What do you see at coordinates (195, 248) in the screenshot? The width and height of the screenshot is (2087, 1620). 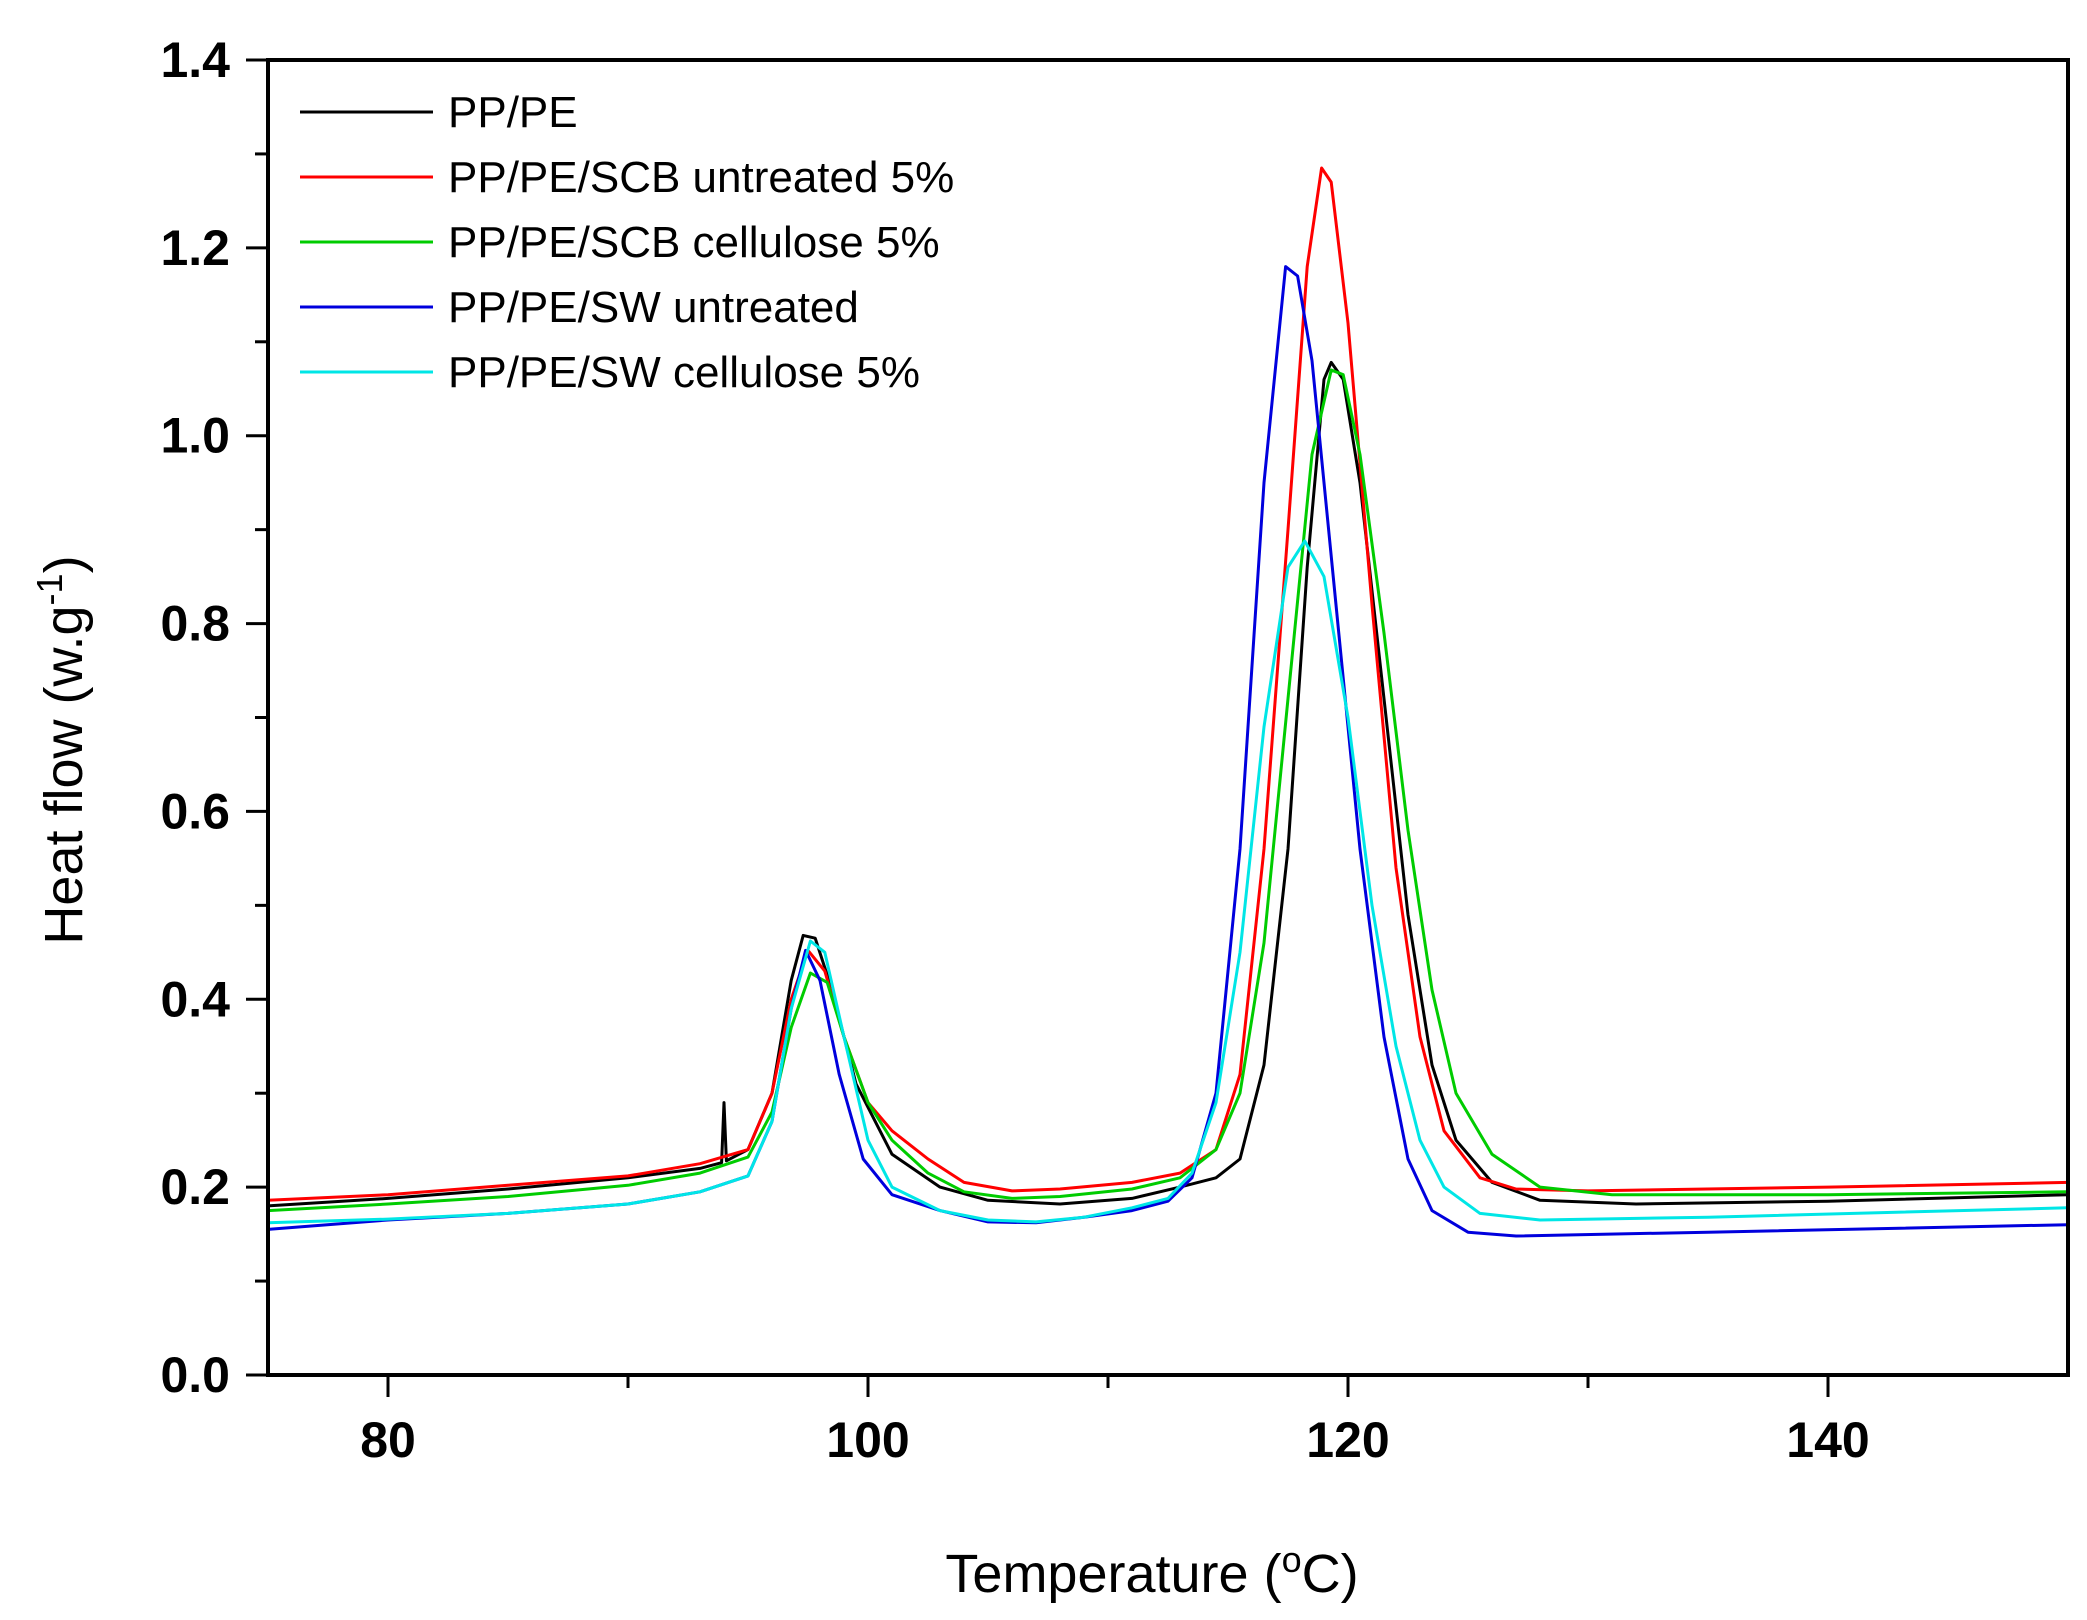 I see `y-tick-label: 1.2` at bounding box center [195, 248].